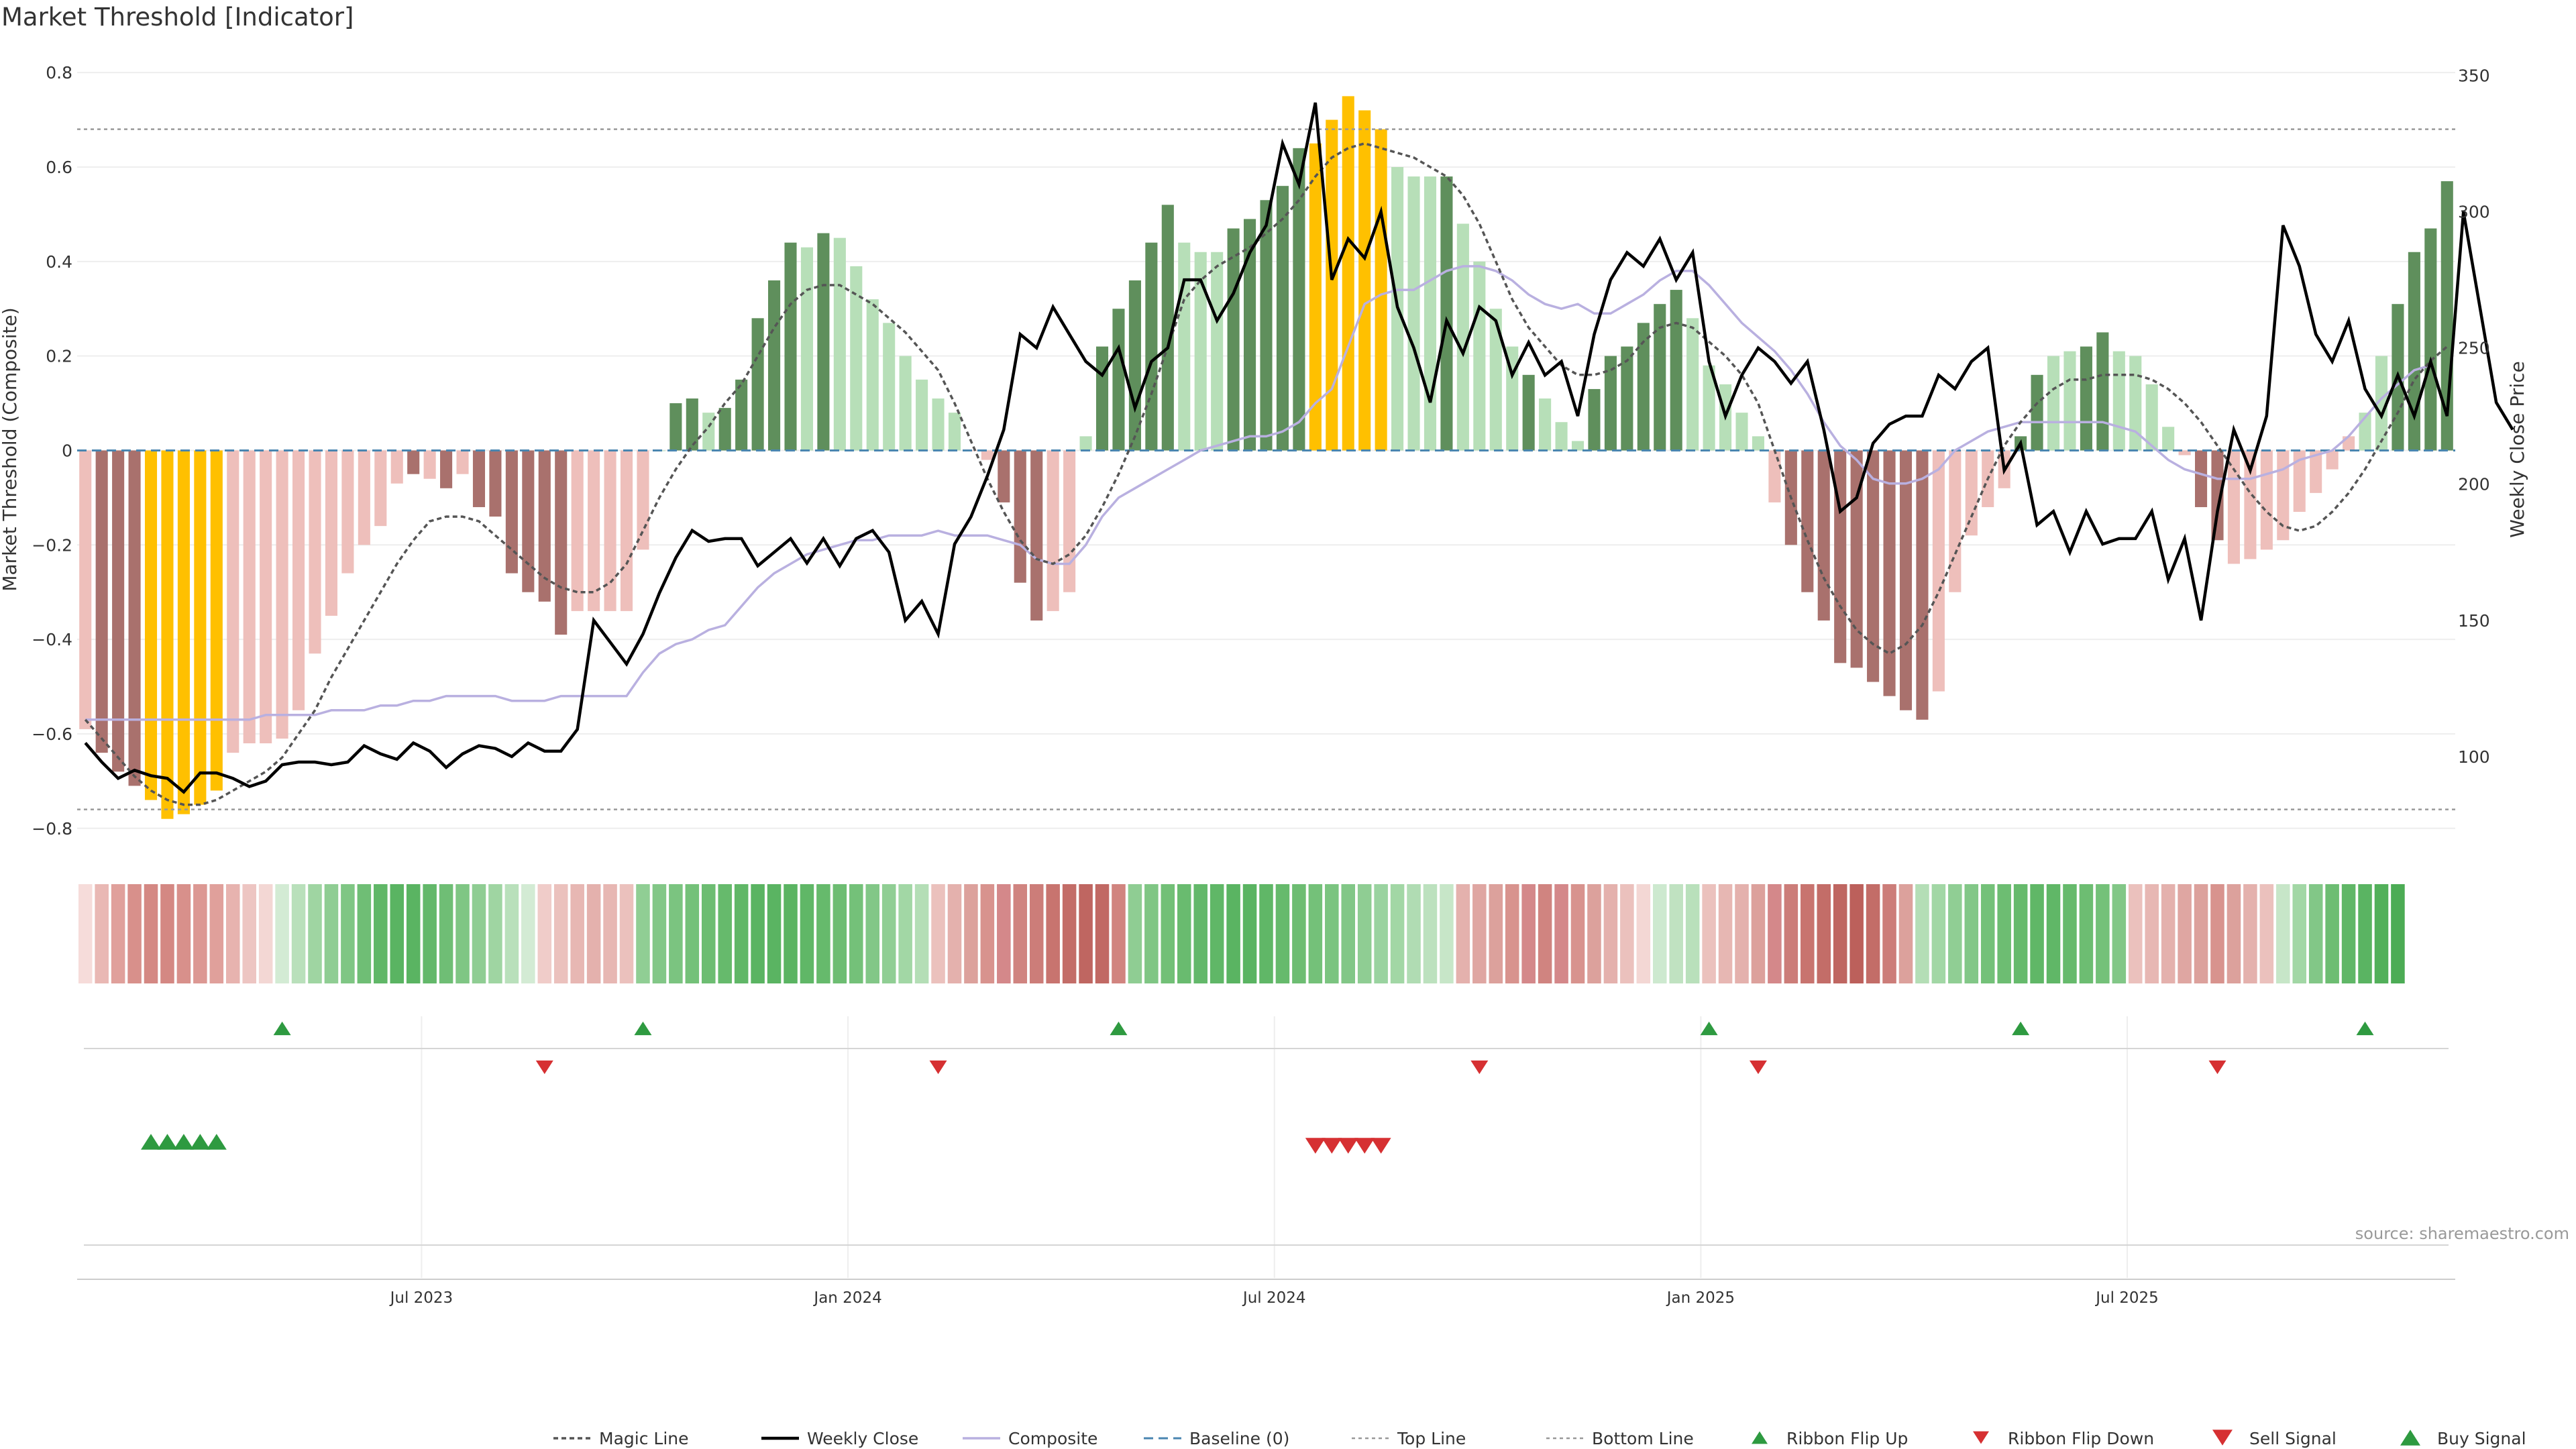  What do you see at coordinates (421, 1298) in the screenshot?
I see `x-tick-label: Jul 2023` at bounding box center [421, 1298].